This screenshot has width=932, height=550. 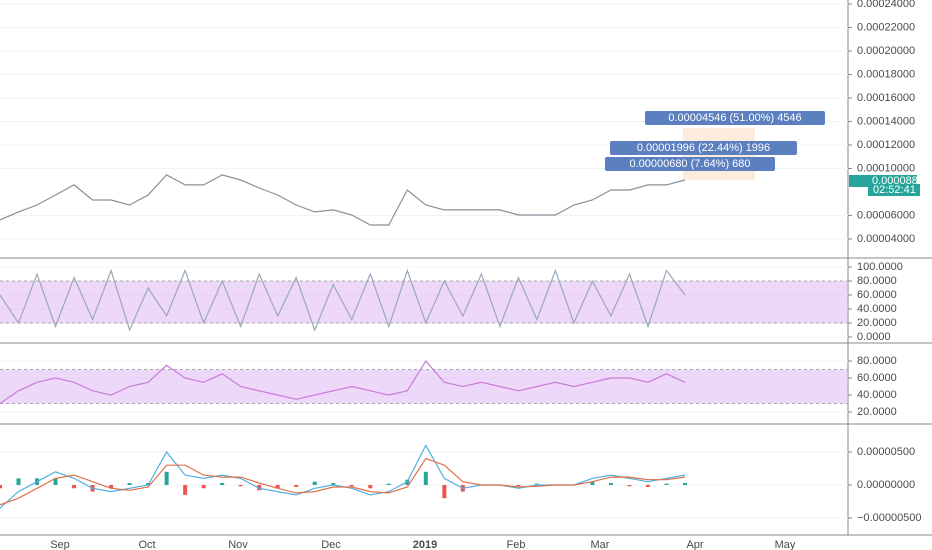 What do you see at coordinates (874, 337) in the screenshot?
I see `y-tick-label: 0.0000` at bounding box center [874, 337].